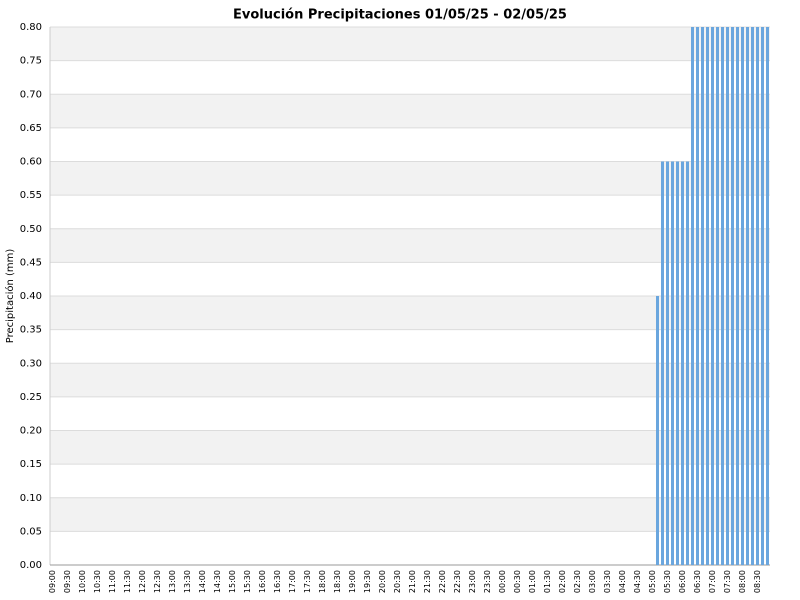  I want to click on x-tick-label: 22:30, so click(457, 581).